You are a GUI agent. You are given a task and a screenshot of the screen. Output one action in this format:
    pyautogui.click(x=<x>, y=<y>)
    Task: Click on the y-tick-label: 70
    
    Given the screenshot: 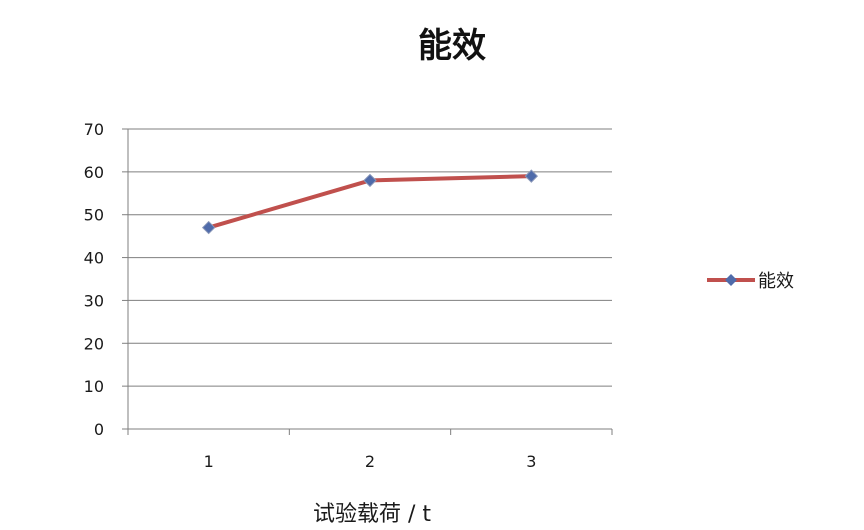 What is the action you would take?
    pyautogui.click(x=94, y=129)
    